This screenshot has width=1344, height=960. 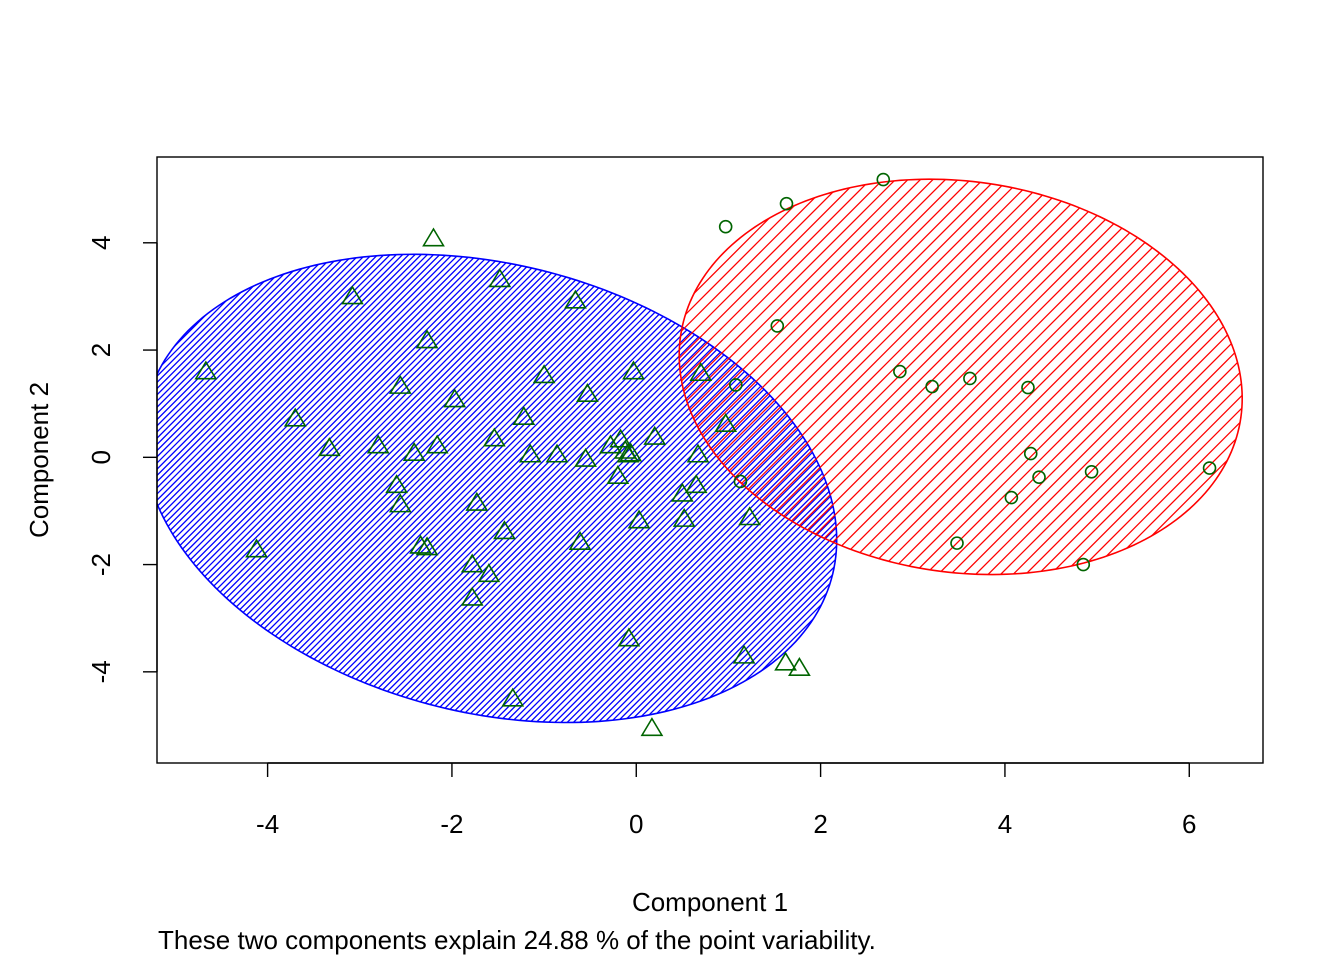 I want to click on x-tick-label: -4, so click(x=267, y=824).